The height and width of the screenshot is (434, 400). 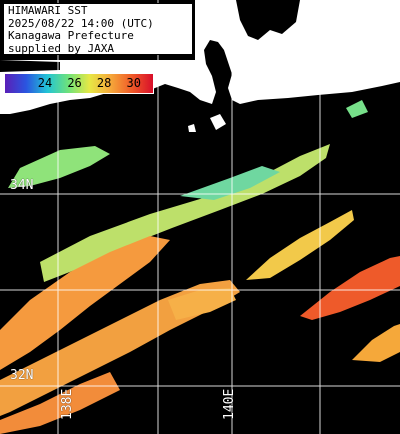 What do you see at coordinates (104, 83) in the screenshot?
I see `colorbar-tick-28: 28` at bounding box center [104, 83].